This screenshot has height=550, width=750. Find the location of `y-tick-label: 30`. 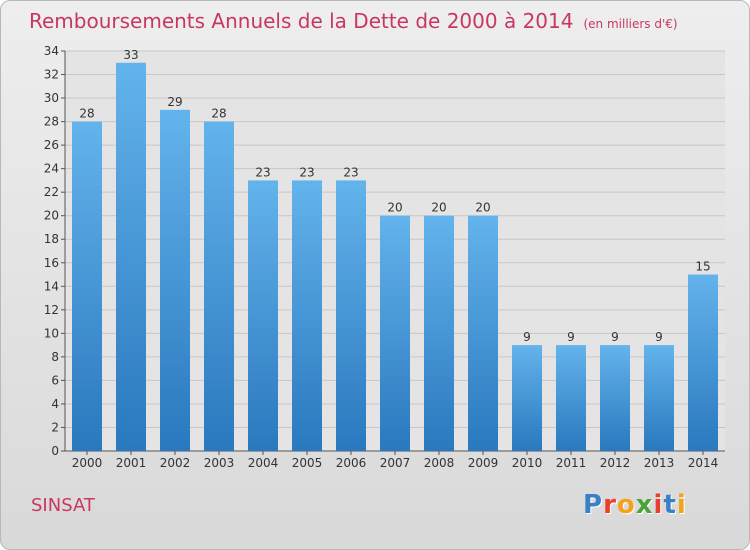

y-tick-label: 30 is located at coordinates (51, 98).